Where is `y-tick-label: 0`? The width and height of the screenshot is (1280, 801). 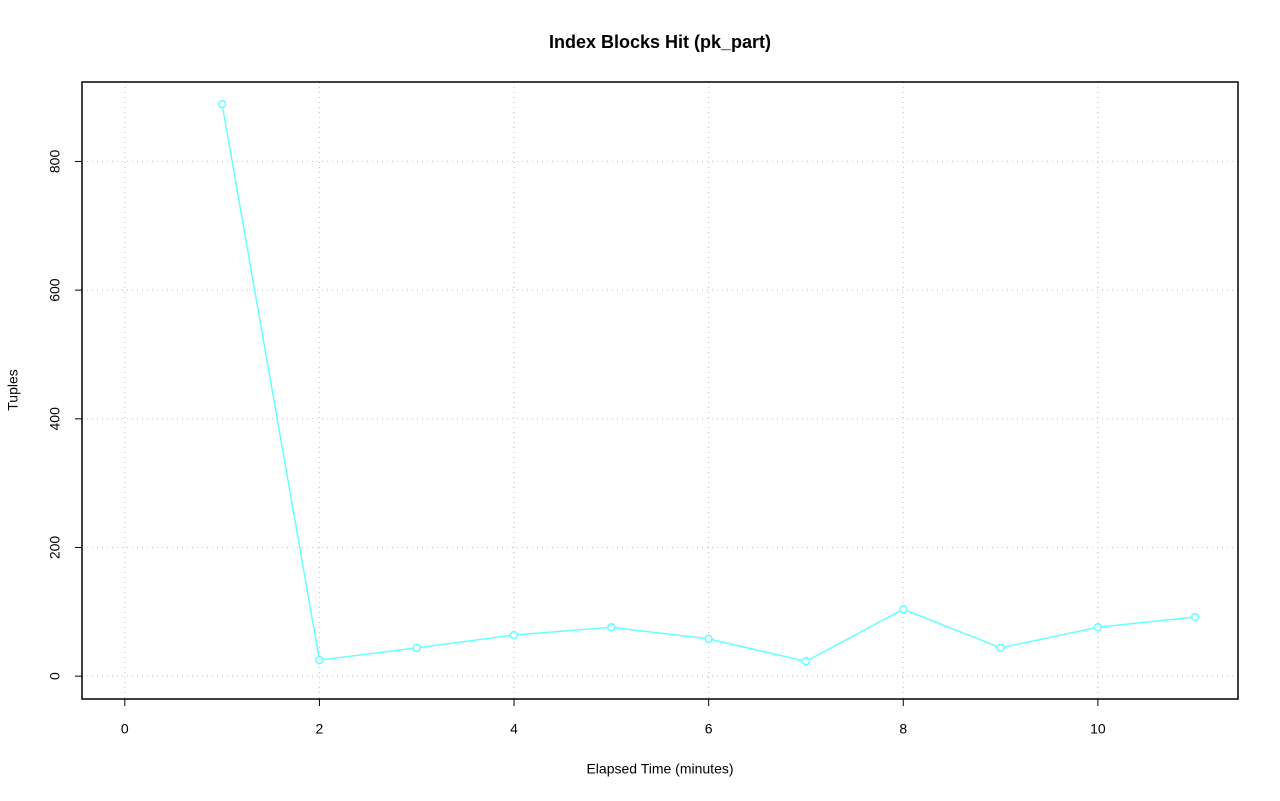 y-tick-label: 0 is located at coordinates (55, 676).